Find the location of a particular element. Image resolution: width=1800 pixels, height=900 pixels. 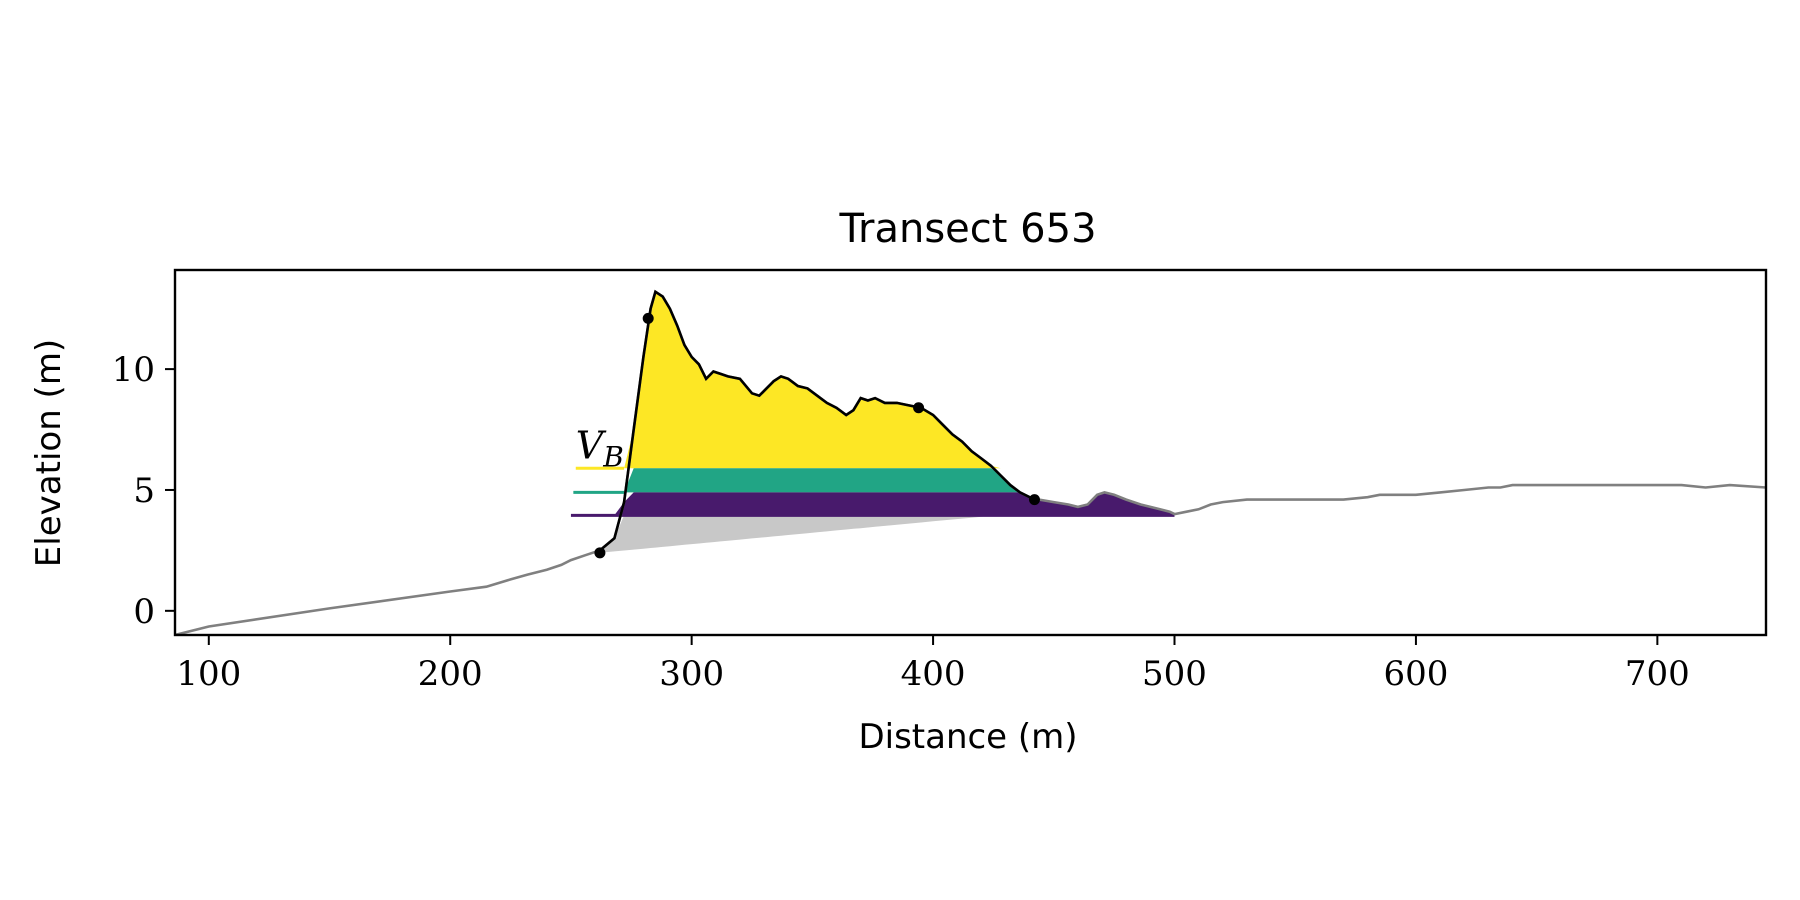

y-tick-label: 5 is located at coordinates (144, 491).